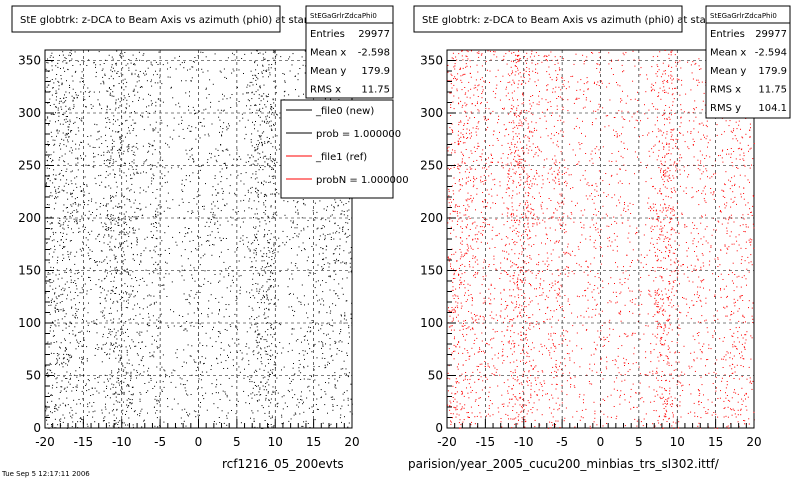 This screenshot has width=800, height=480. Describe the element at coordinates (328, 53) in the screenshot. I see `stats-label: Mean x` at that location.